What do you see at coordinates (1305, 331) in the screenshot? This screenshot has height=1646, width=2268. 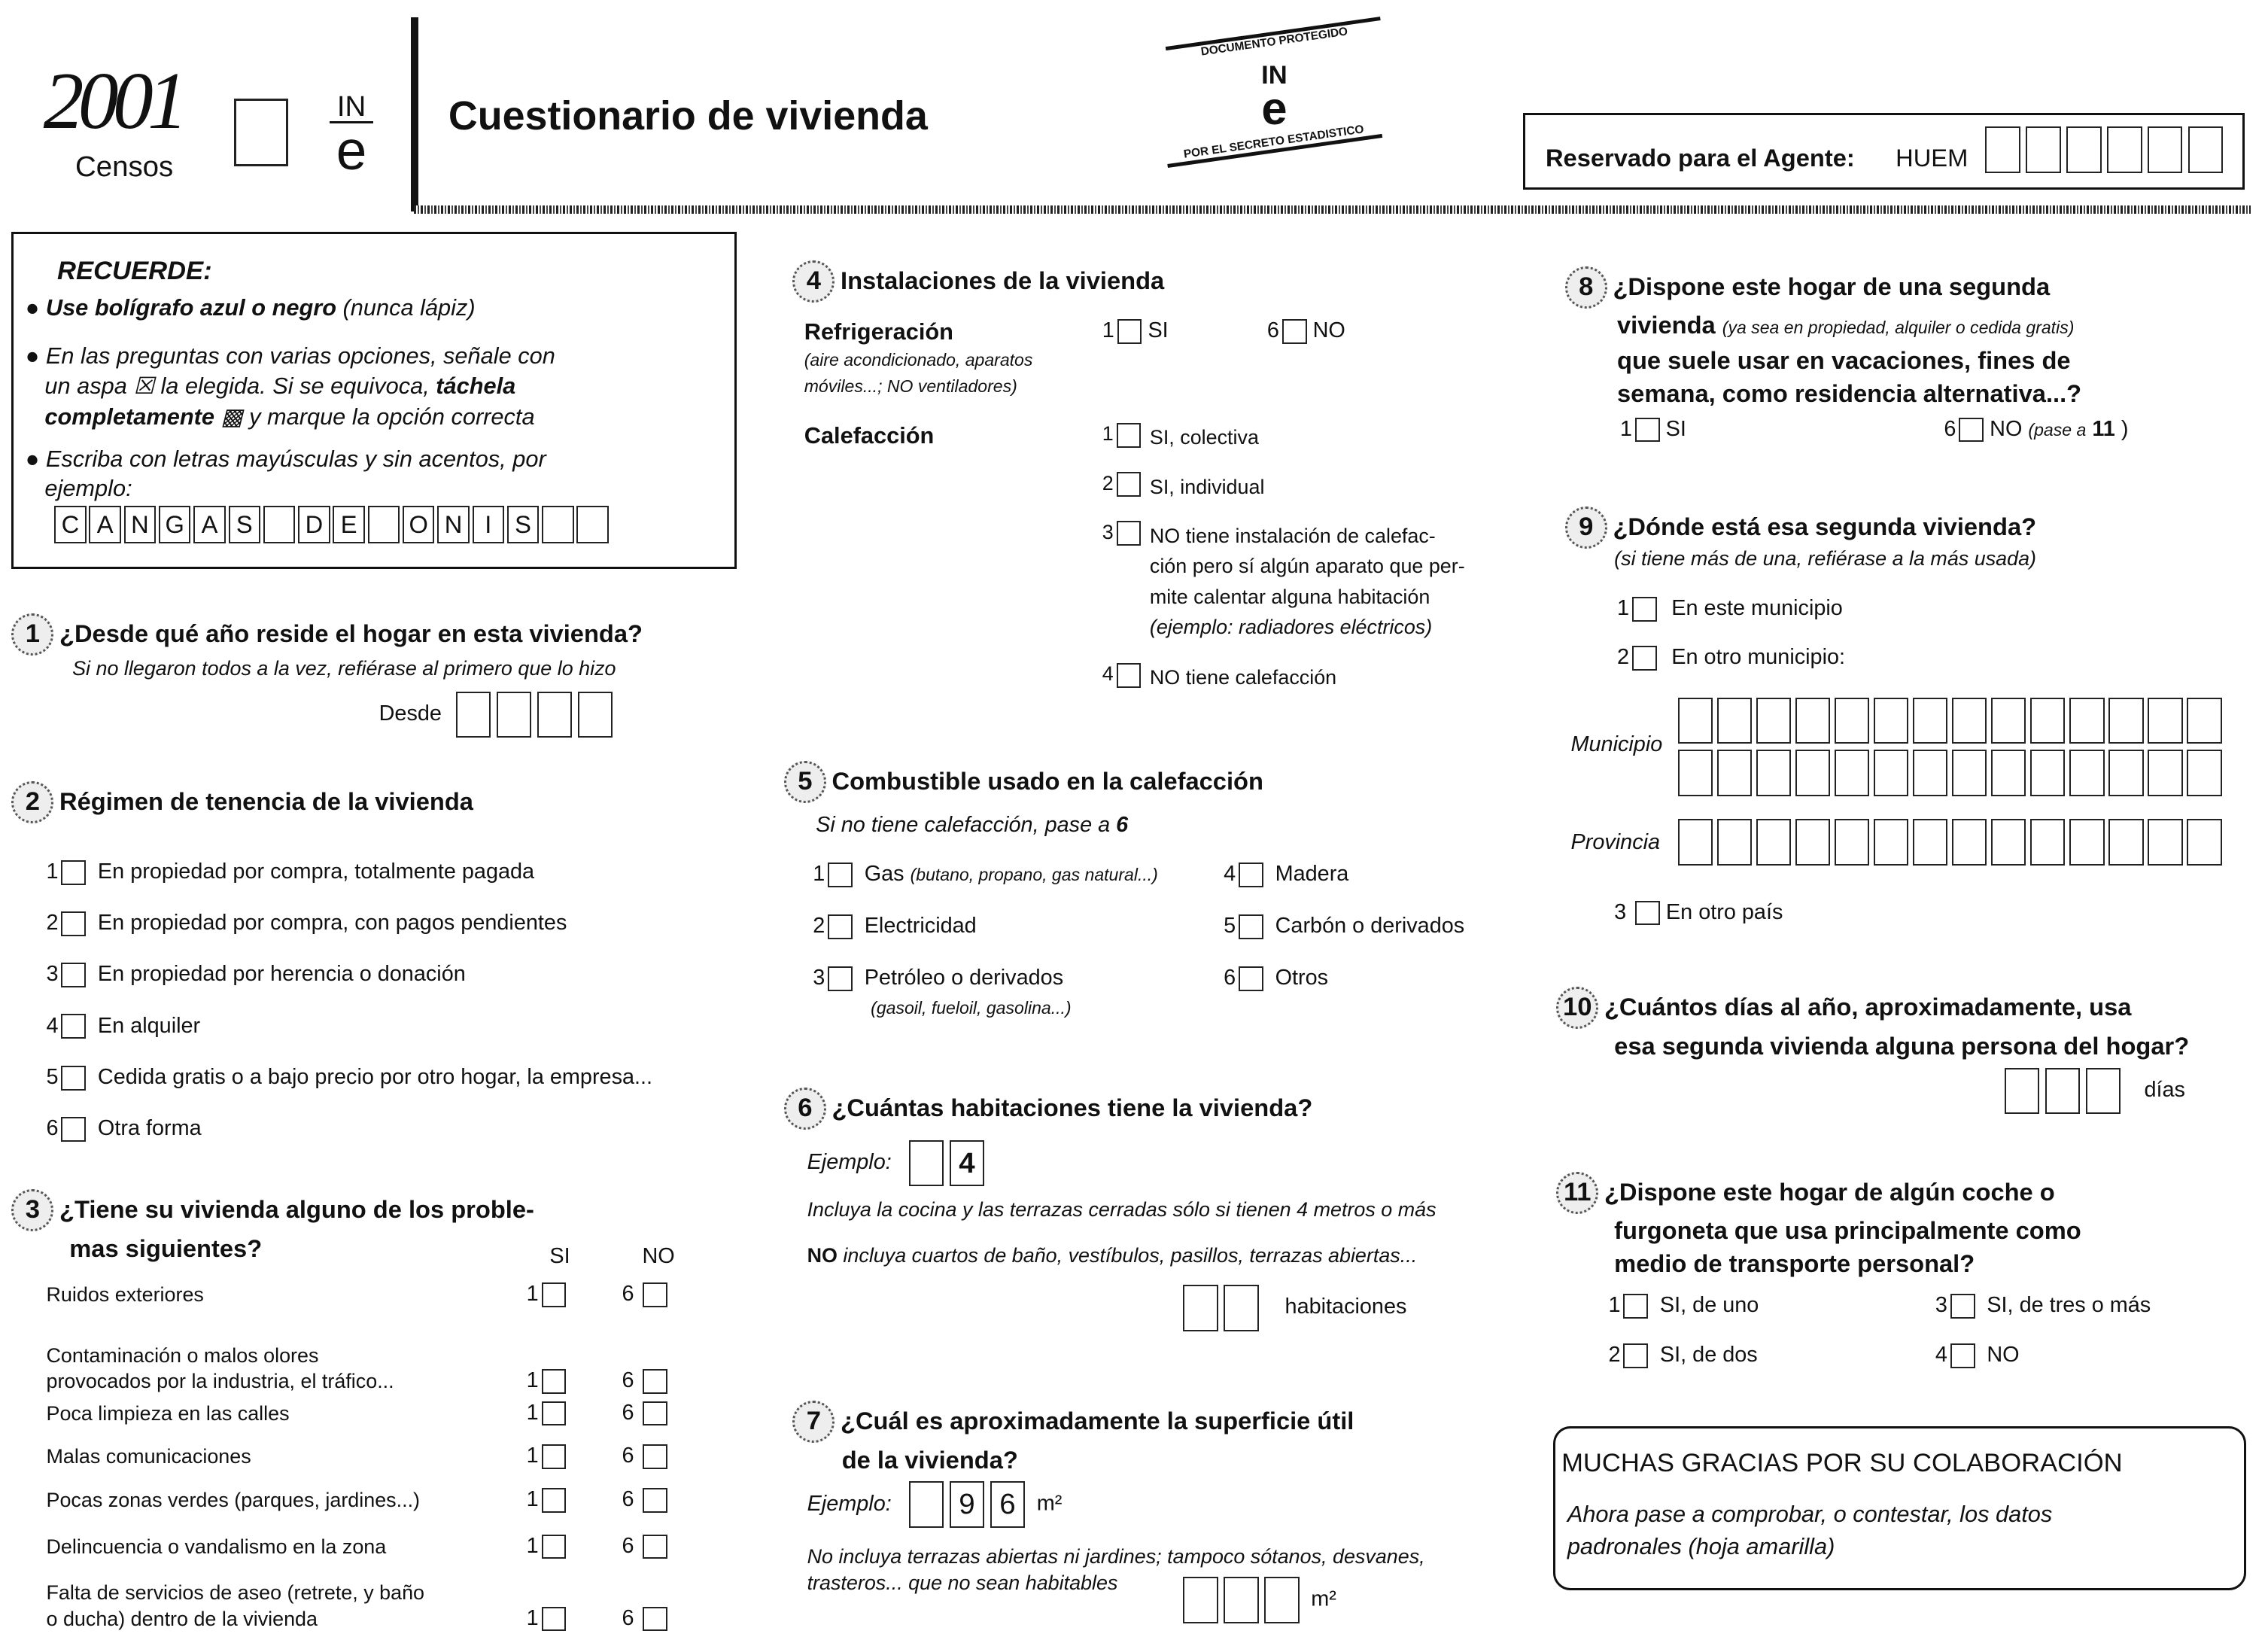 I see `q4-refri-no: 6 NO` at bounding box center [1305, 331].